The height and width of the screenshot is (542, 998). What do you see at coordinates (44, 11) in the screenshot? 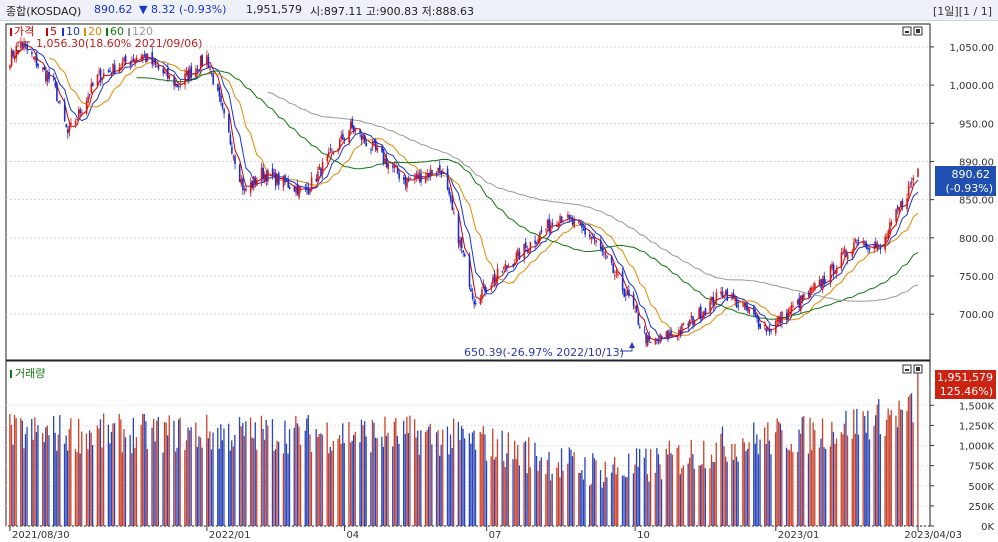
I see `index-name: 종합(KOSDAQ)` at bounding box center [44, 11].